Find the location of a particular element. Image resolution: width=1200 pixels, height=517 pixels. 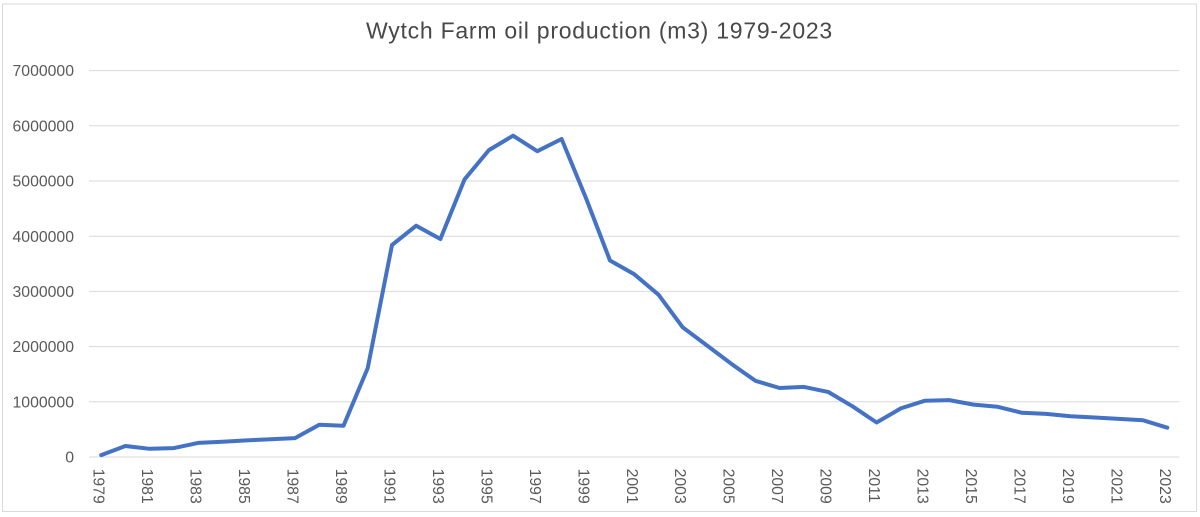

svg-text: 2001 is located at coordinates (631, 486).